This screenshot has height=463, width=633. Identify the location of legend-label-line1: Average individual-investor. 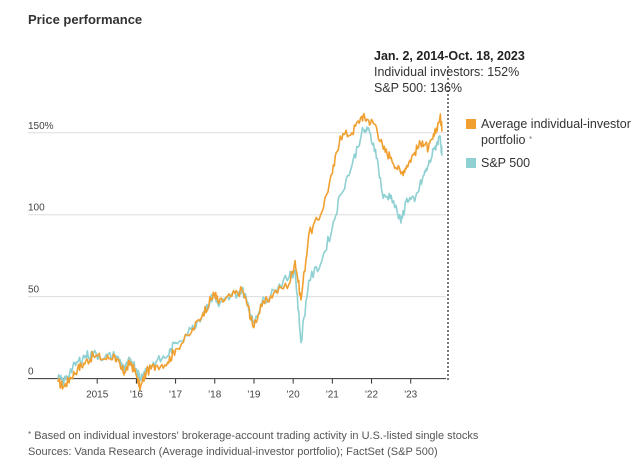
(556, 124).